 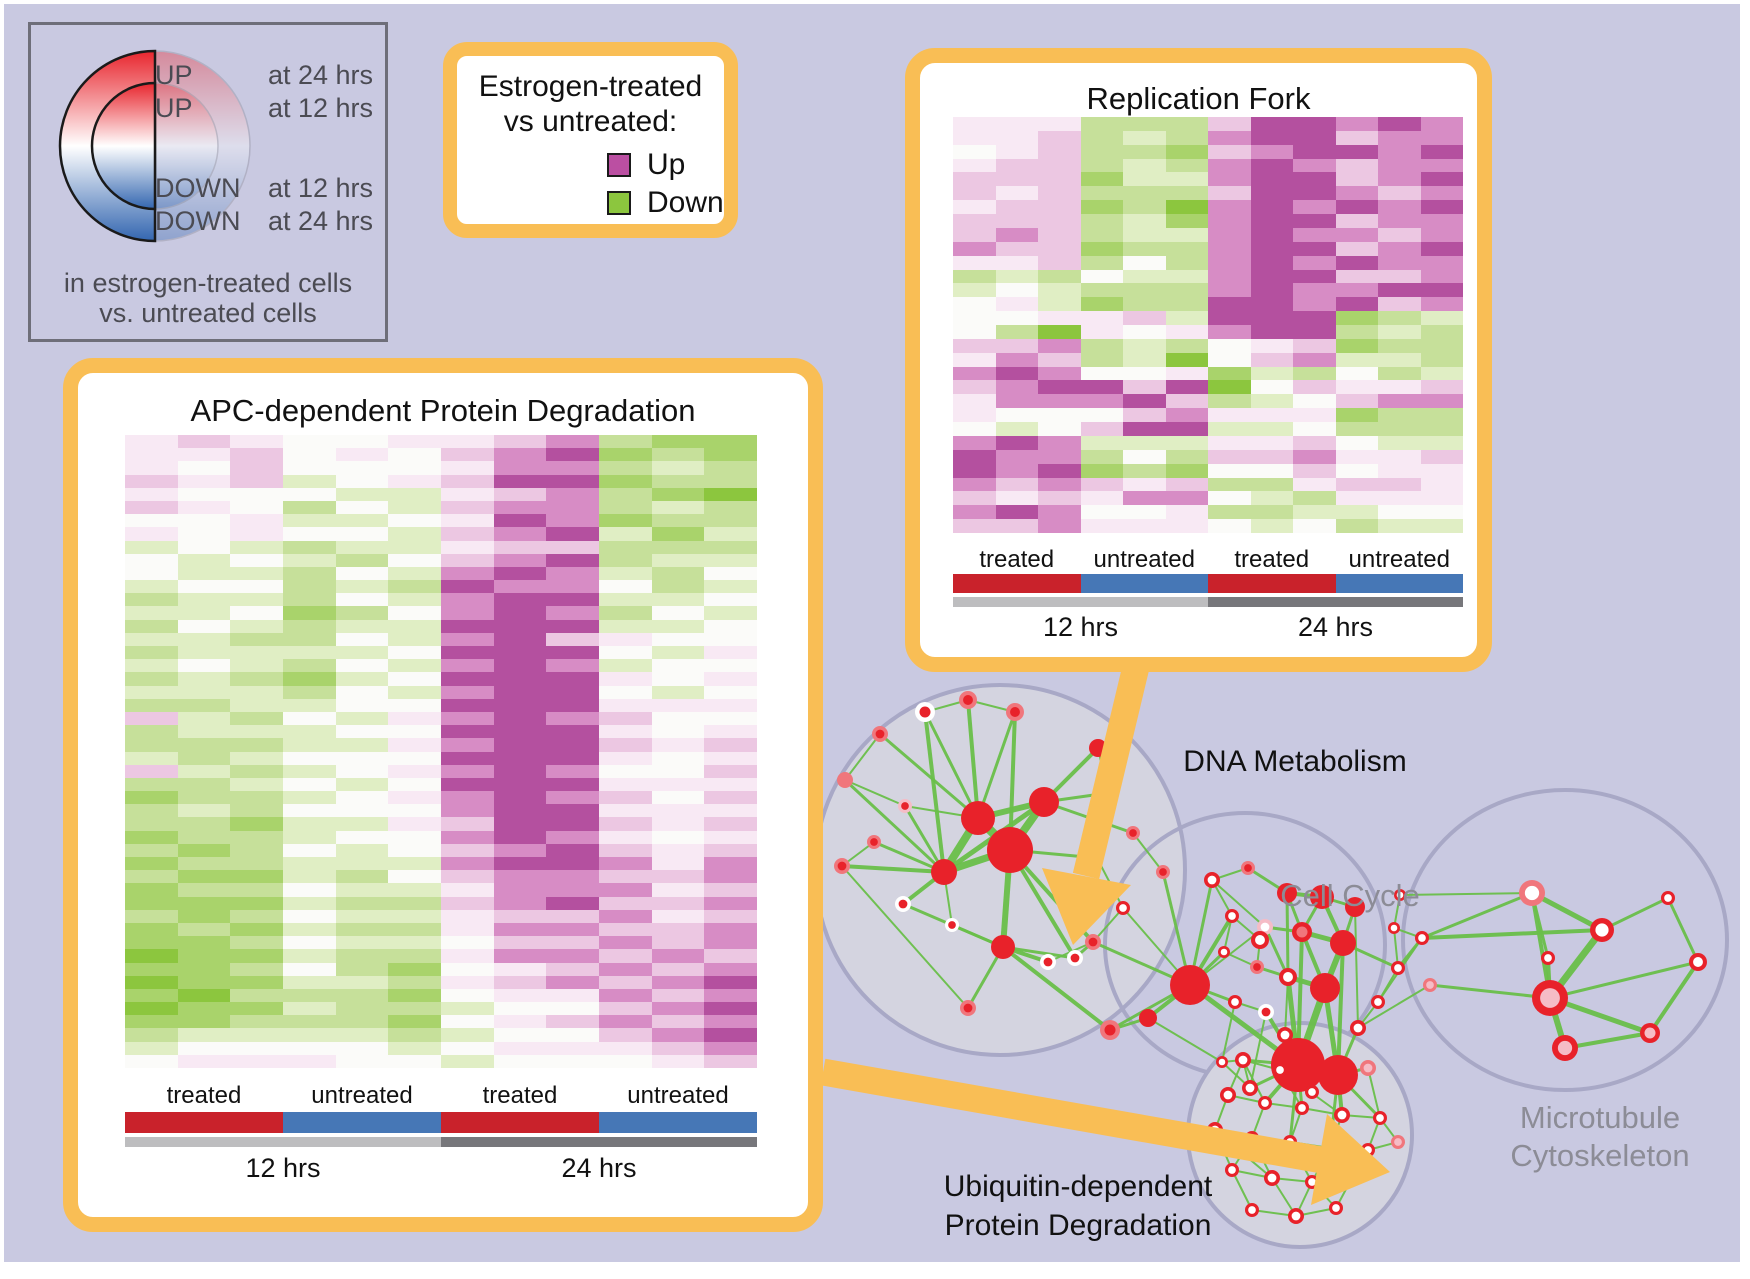 I want to click on legend-footer-line1: in estrogen-treated cells, so click(x=208, y=283).